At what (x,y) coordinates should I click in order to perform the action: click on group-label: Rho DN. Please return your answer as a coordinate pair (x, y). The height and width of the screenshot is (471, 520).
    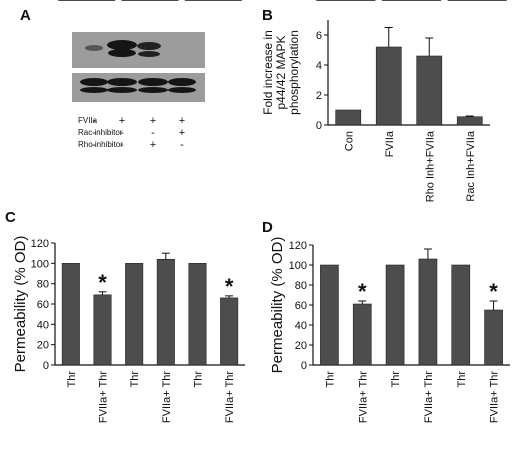
    Looking at the image, I should click on (477, 1).